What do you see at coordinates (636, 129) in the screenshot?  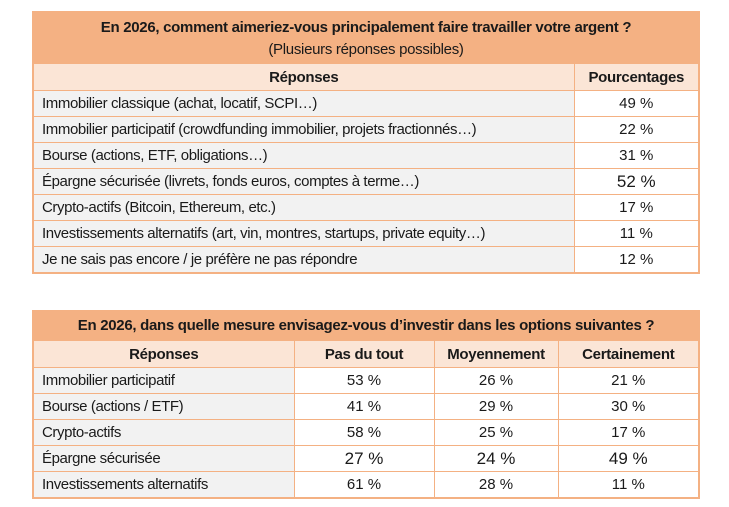 I see `answer-percentage: 22 %` at bounding box center [636, 129].